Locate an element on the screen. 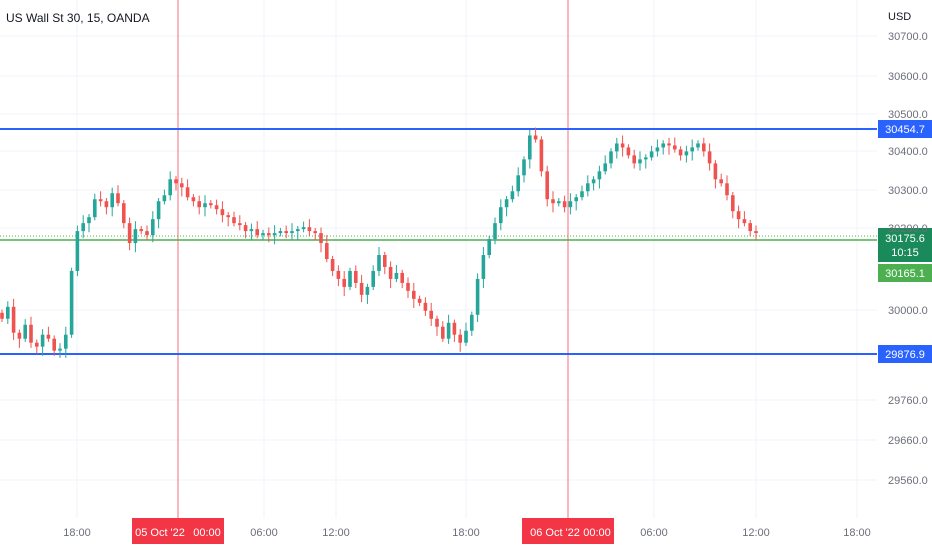 The width and height of the screenshot is (932, 550). date-marker-label is located at coordinates (178, 531).